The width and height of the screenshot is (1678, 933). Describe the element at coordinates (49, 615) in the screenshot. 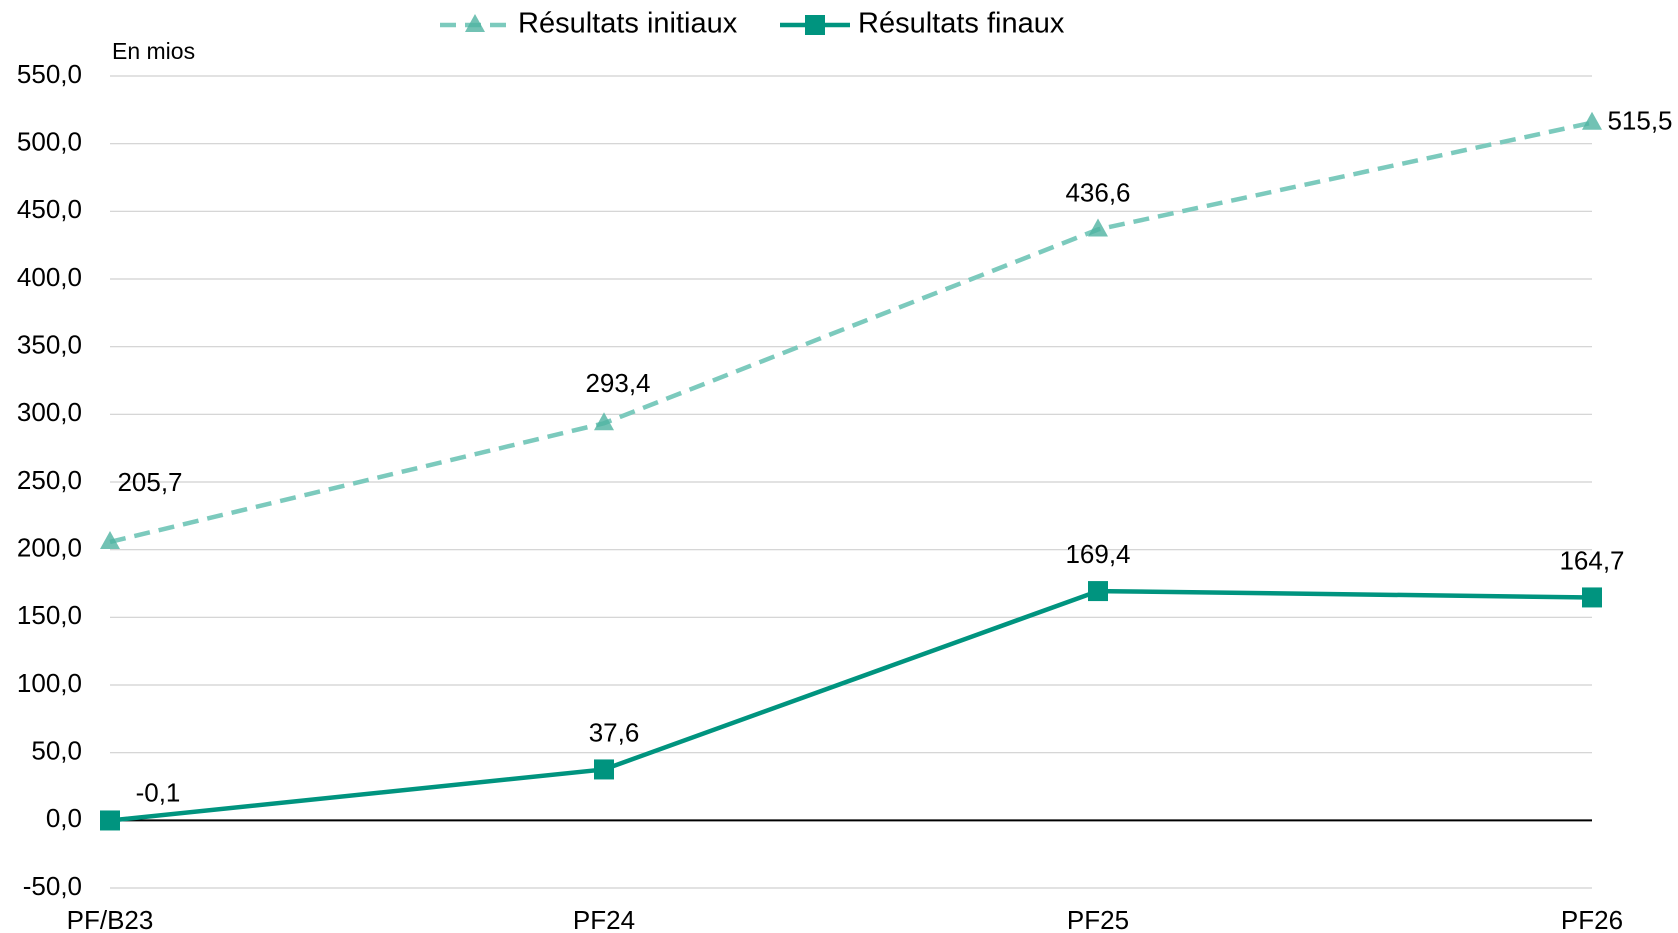

I see `y-tick-label: 150,0` at that location.